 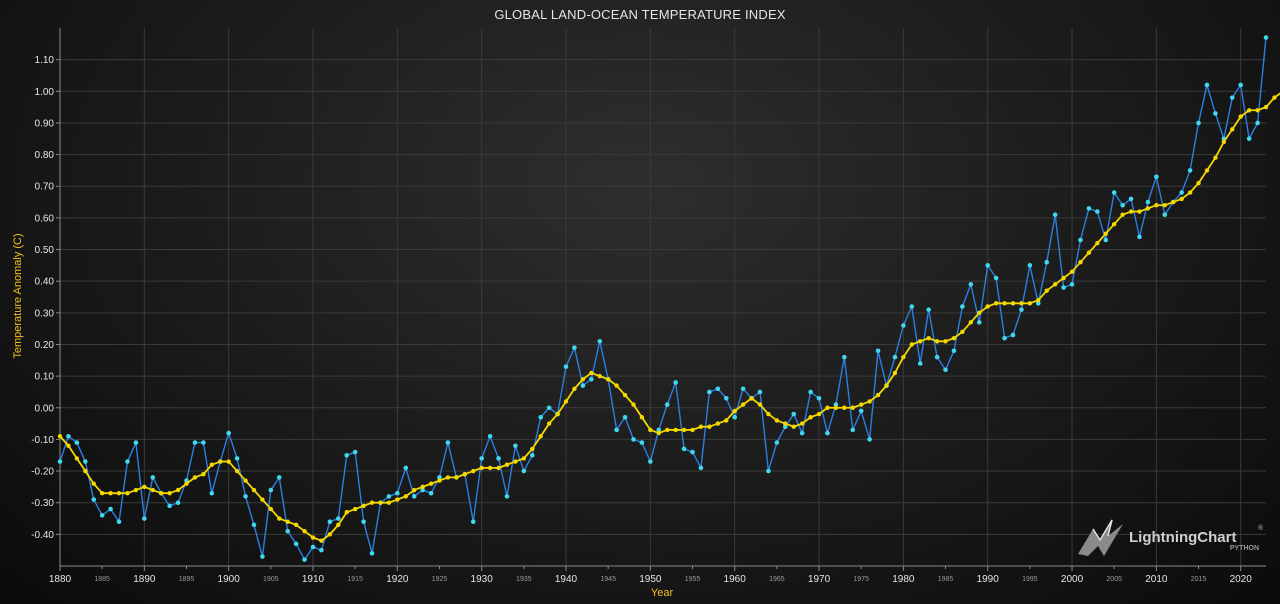 What do you see at coordinates (271, 579) in the screenshot?
I see `x-minor-tick-label: 1905` at bounding box center [271, 579].